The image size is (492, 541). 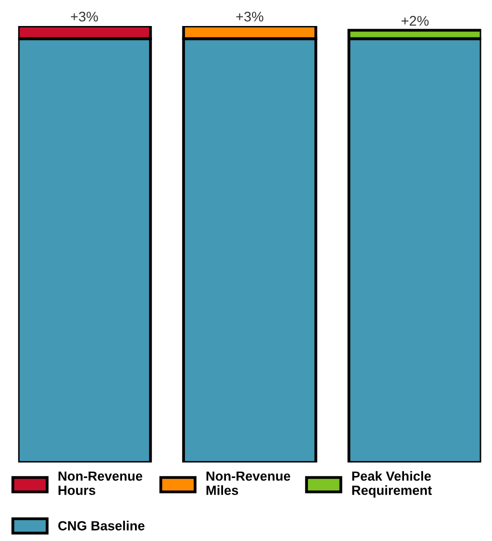 What do you see at coordinates (100, 483) in the screenshot?
I see `legend-label: Non-Revenue Hours` at bounding box center [100, 483].